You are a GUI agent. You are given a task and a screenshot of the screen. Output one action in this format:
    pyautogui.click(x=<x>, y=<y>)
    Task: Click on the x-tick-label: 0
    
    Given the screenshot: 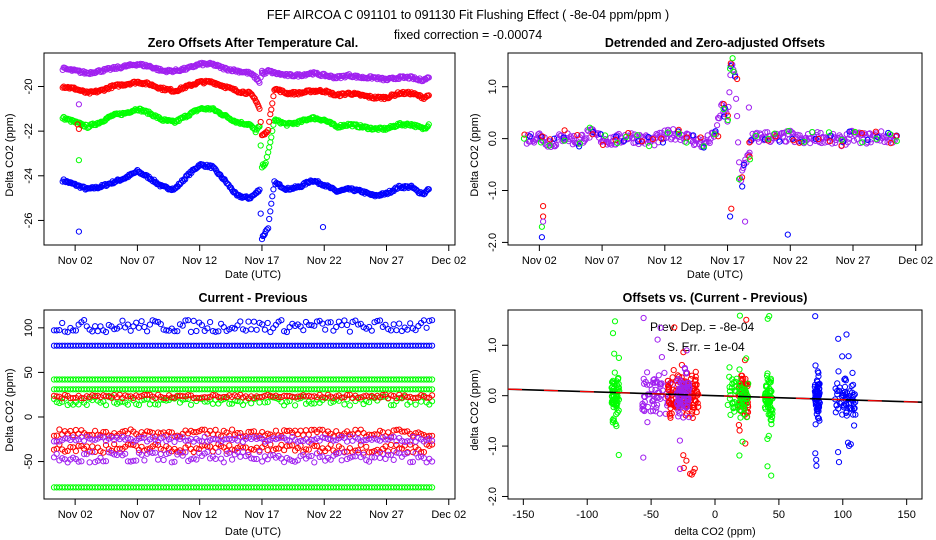 What is the action you would take?
    pyautogui.click(x=715, y=515)
    